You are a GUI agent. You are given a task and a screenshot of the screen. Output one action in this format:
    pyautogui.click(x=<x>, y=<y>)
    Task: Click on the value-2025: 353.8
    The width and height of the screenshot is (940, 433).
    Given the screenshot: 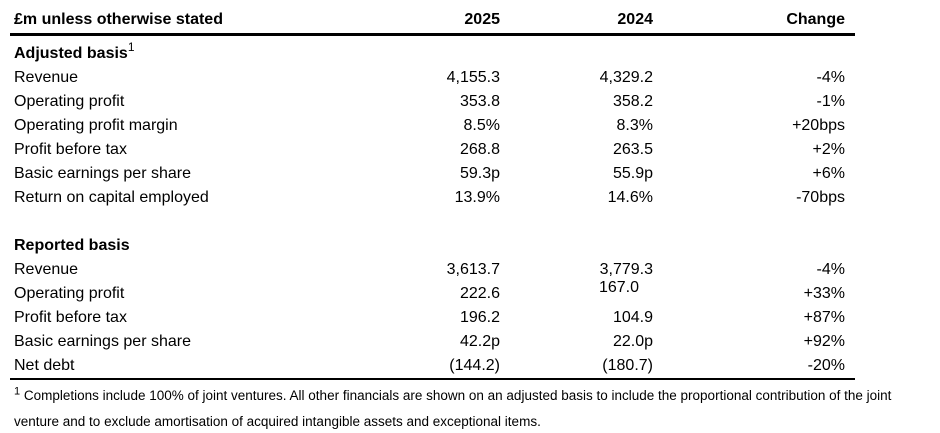 What is the action you would take?
    pyautogui.click(x=479, y=101)
    